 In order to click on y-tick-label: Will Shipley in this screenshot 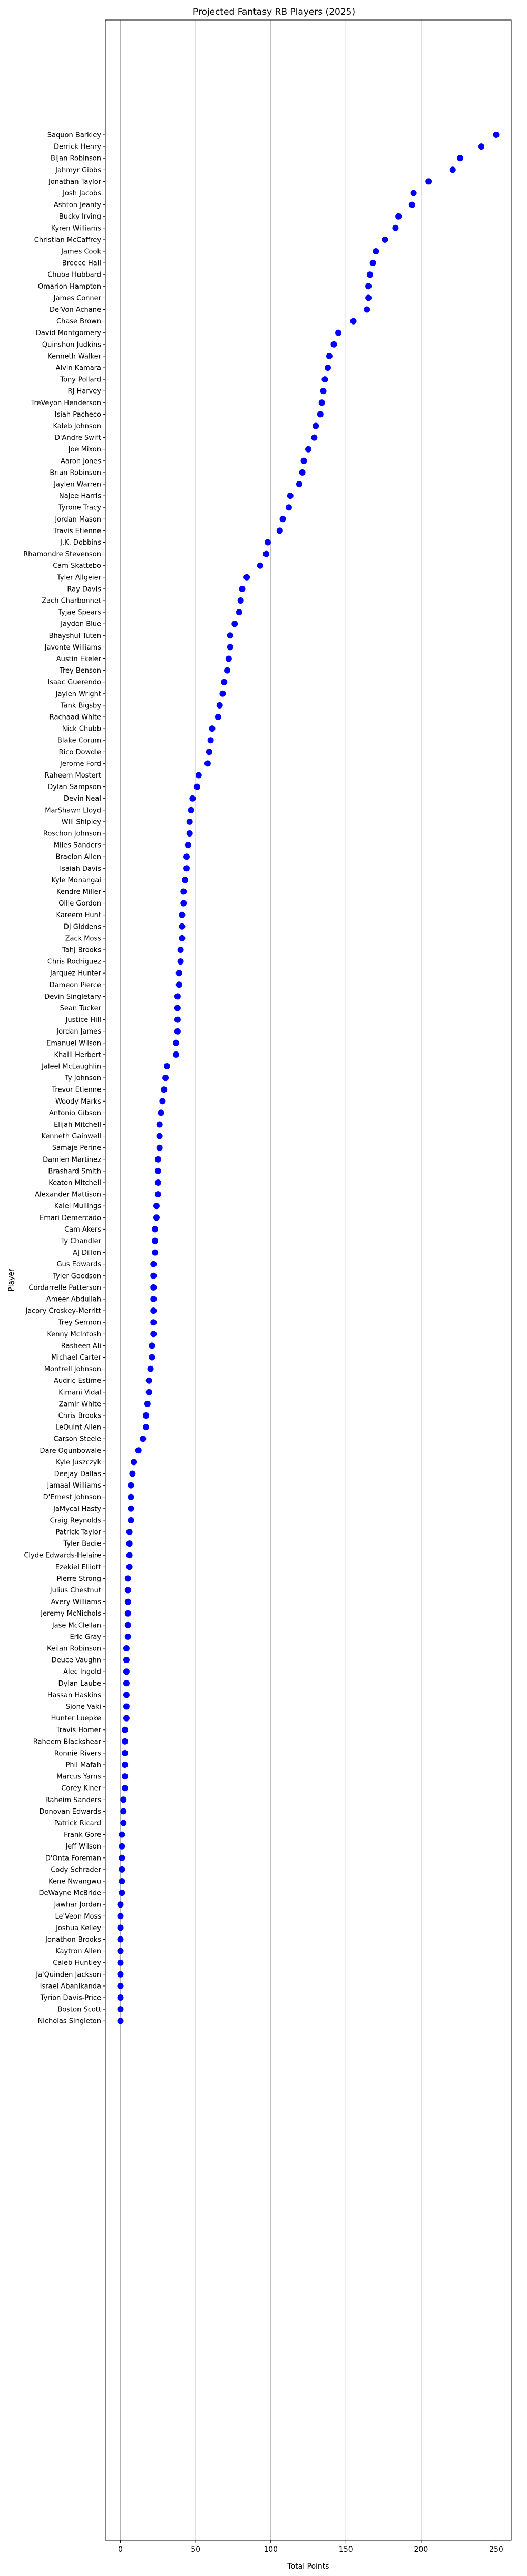, I will do `click(82, 822)`.